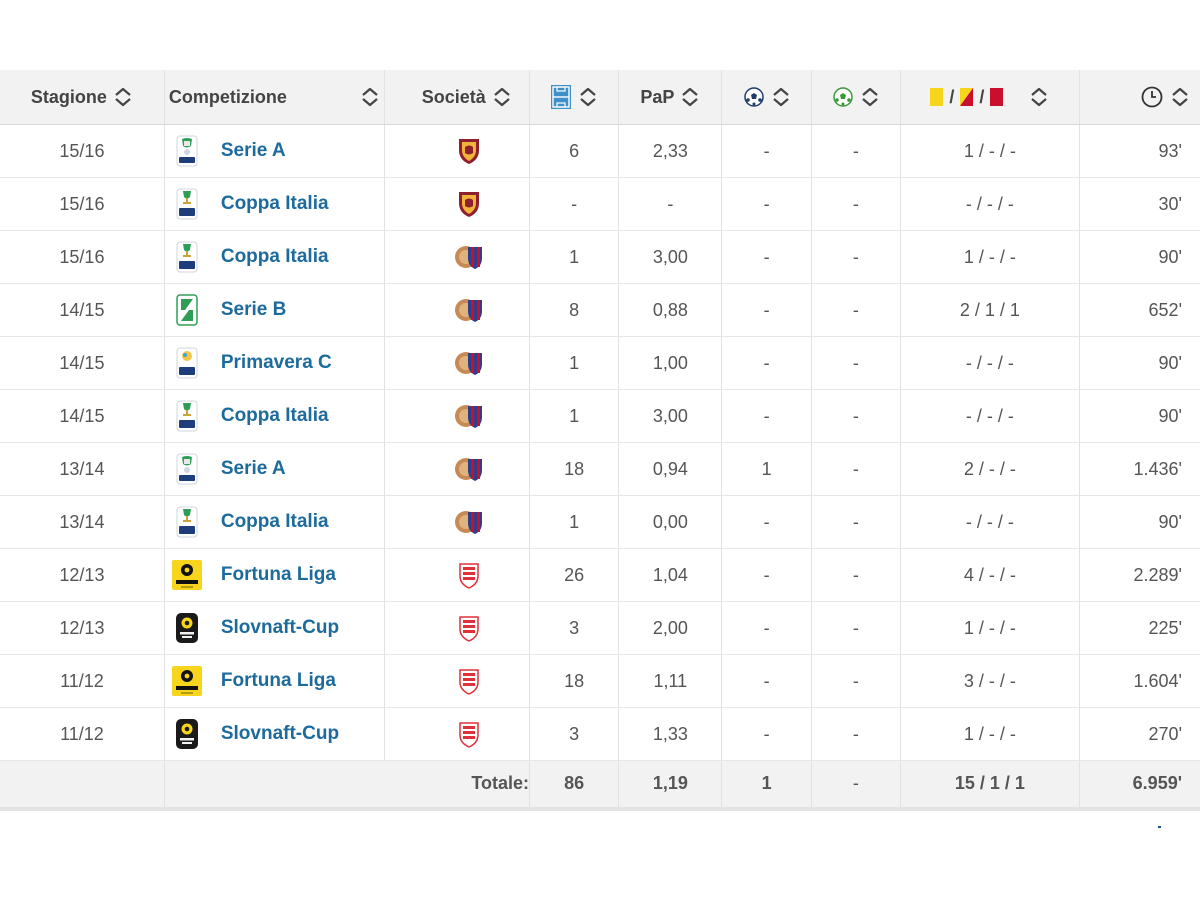 This screenshot has width=1200, height=900. What do you see at coordinates (574, 97) in the screenshot?
I see `column-appearances` at bounding box center [574, 97].